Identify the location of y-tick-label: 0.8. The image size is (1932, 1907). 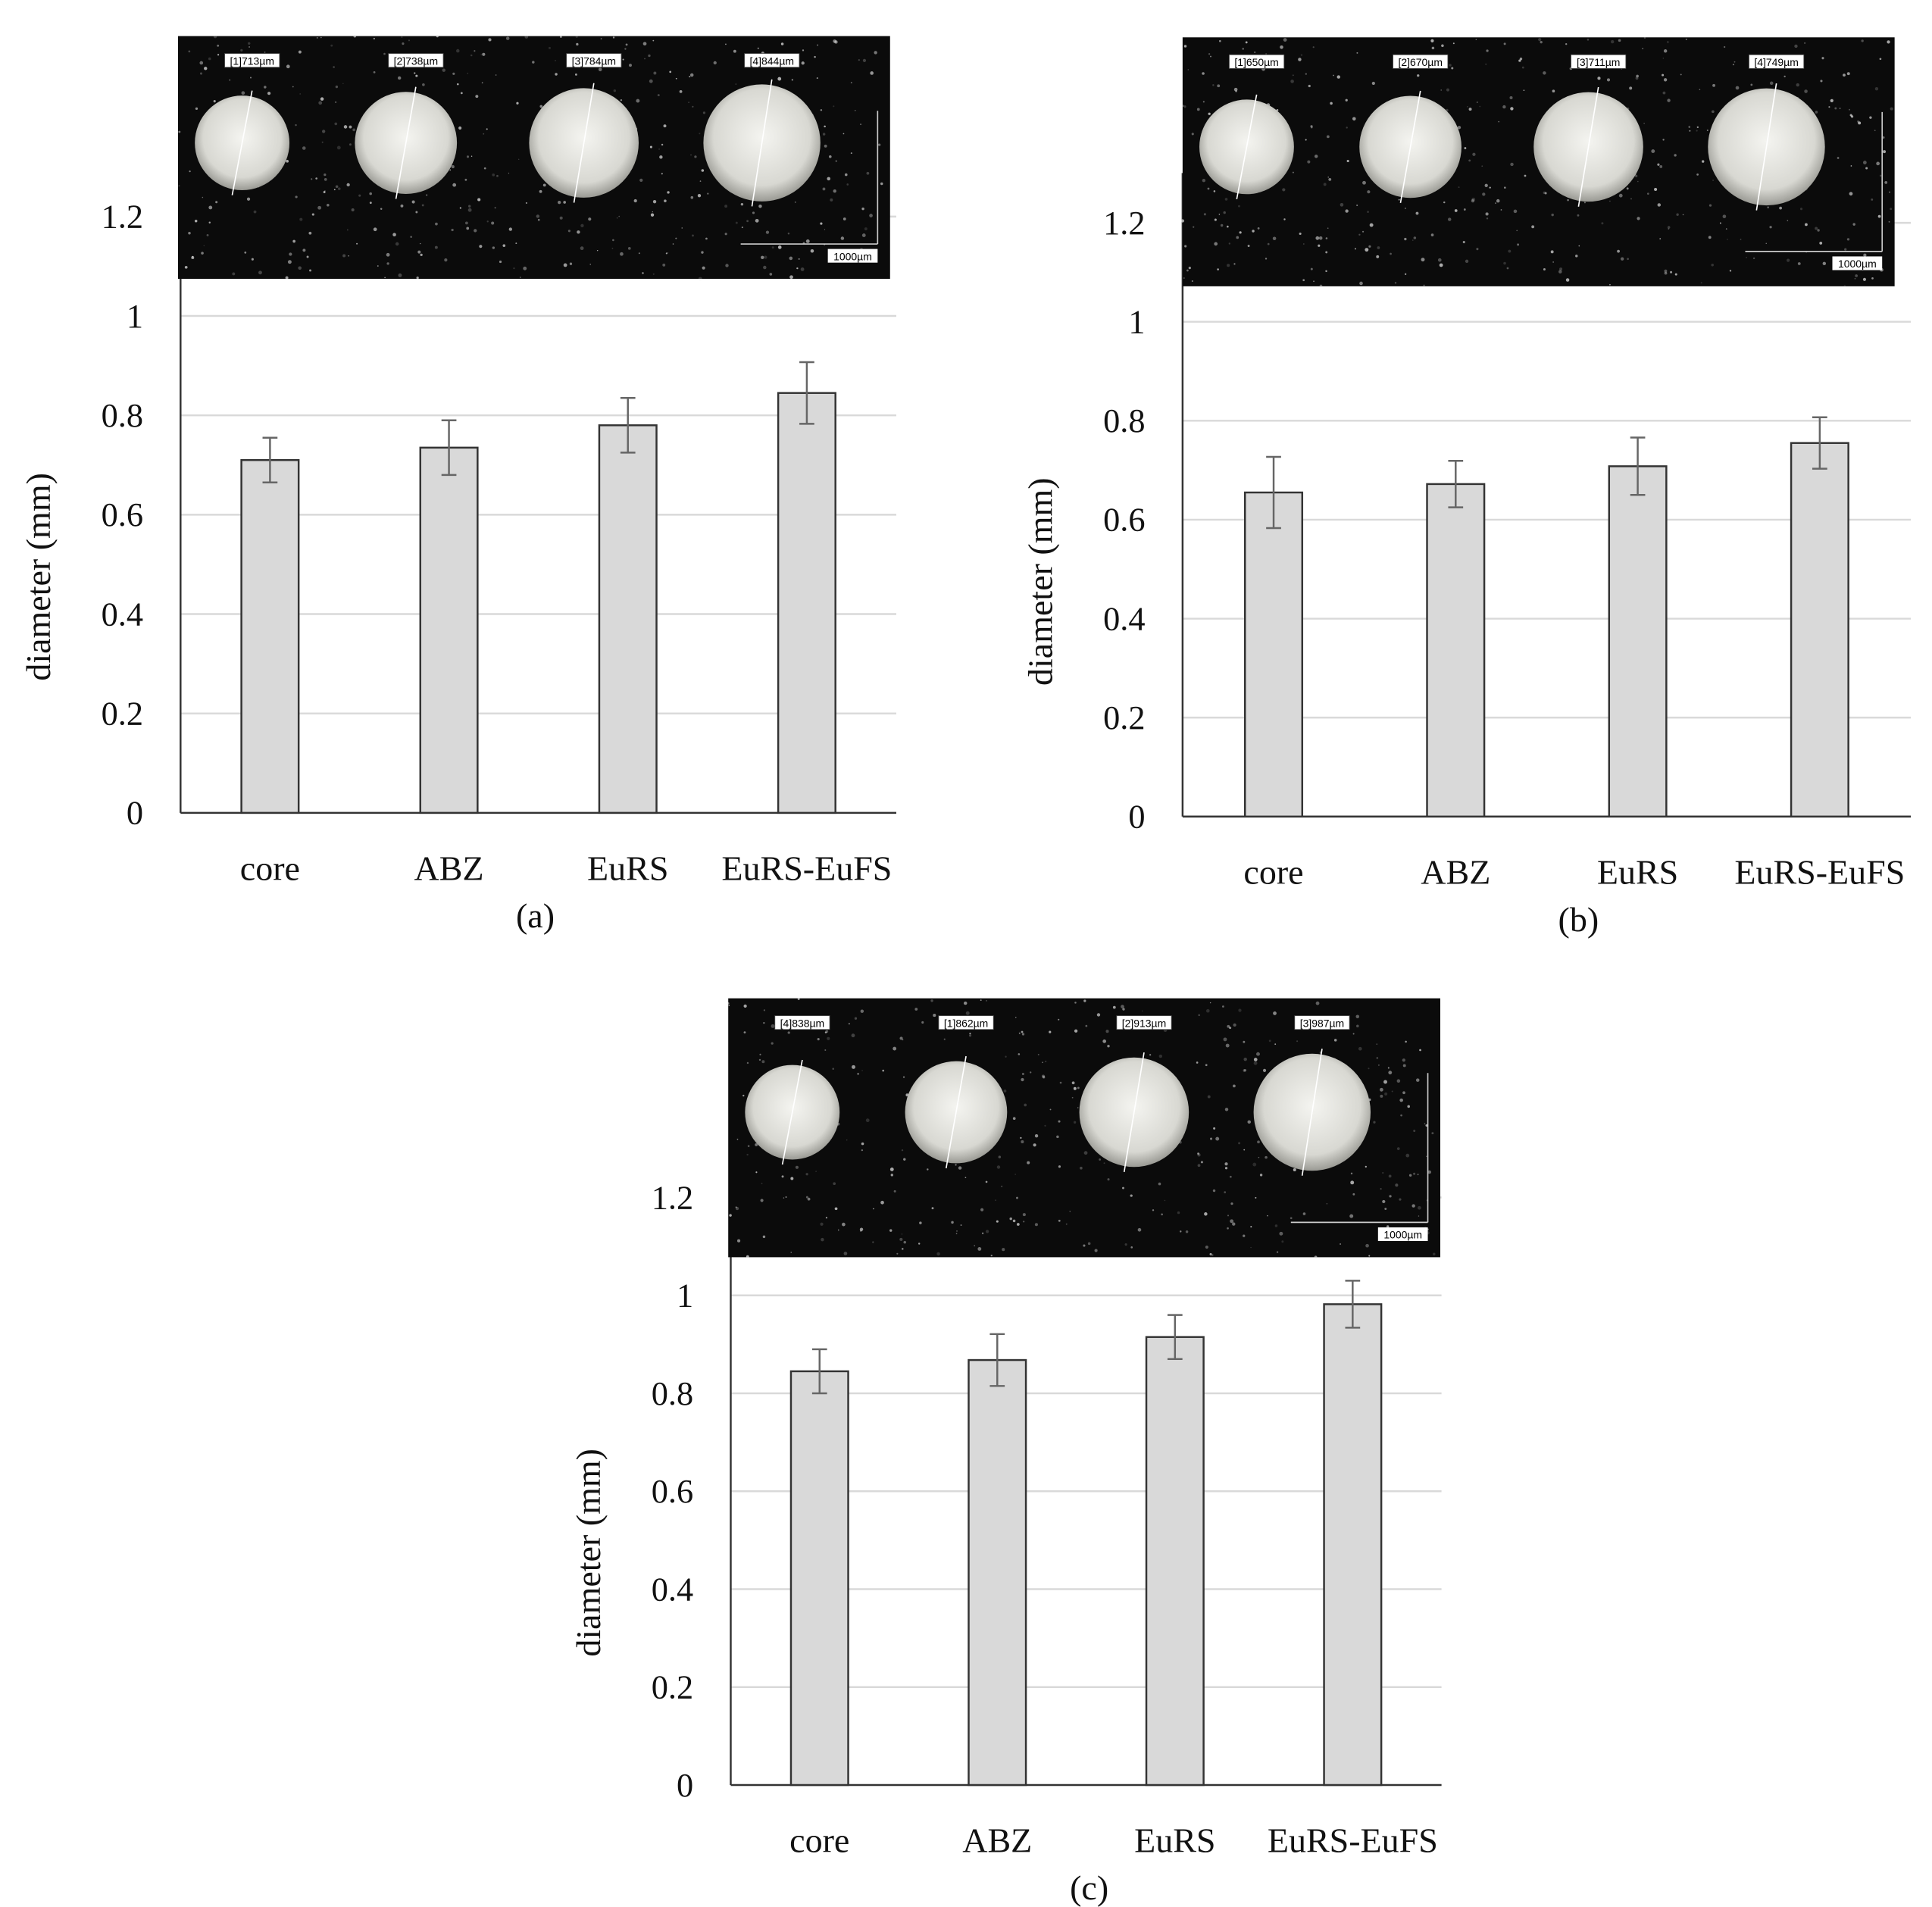
(672, 1393).